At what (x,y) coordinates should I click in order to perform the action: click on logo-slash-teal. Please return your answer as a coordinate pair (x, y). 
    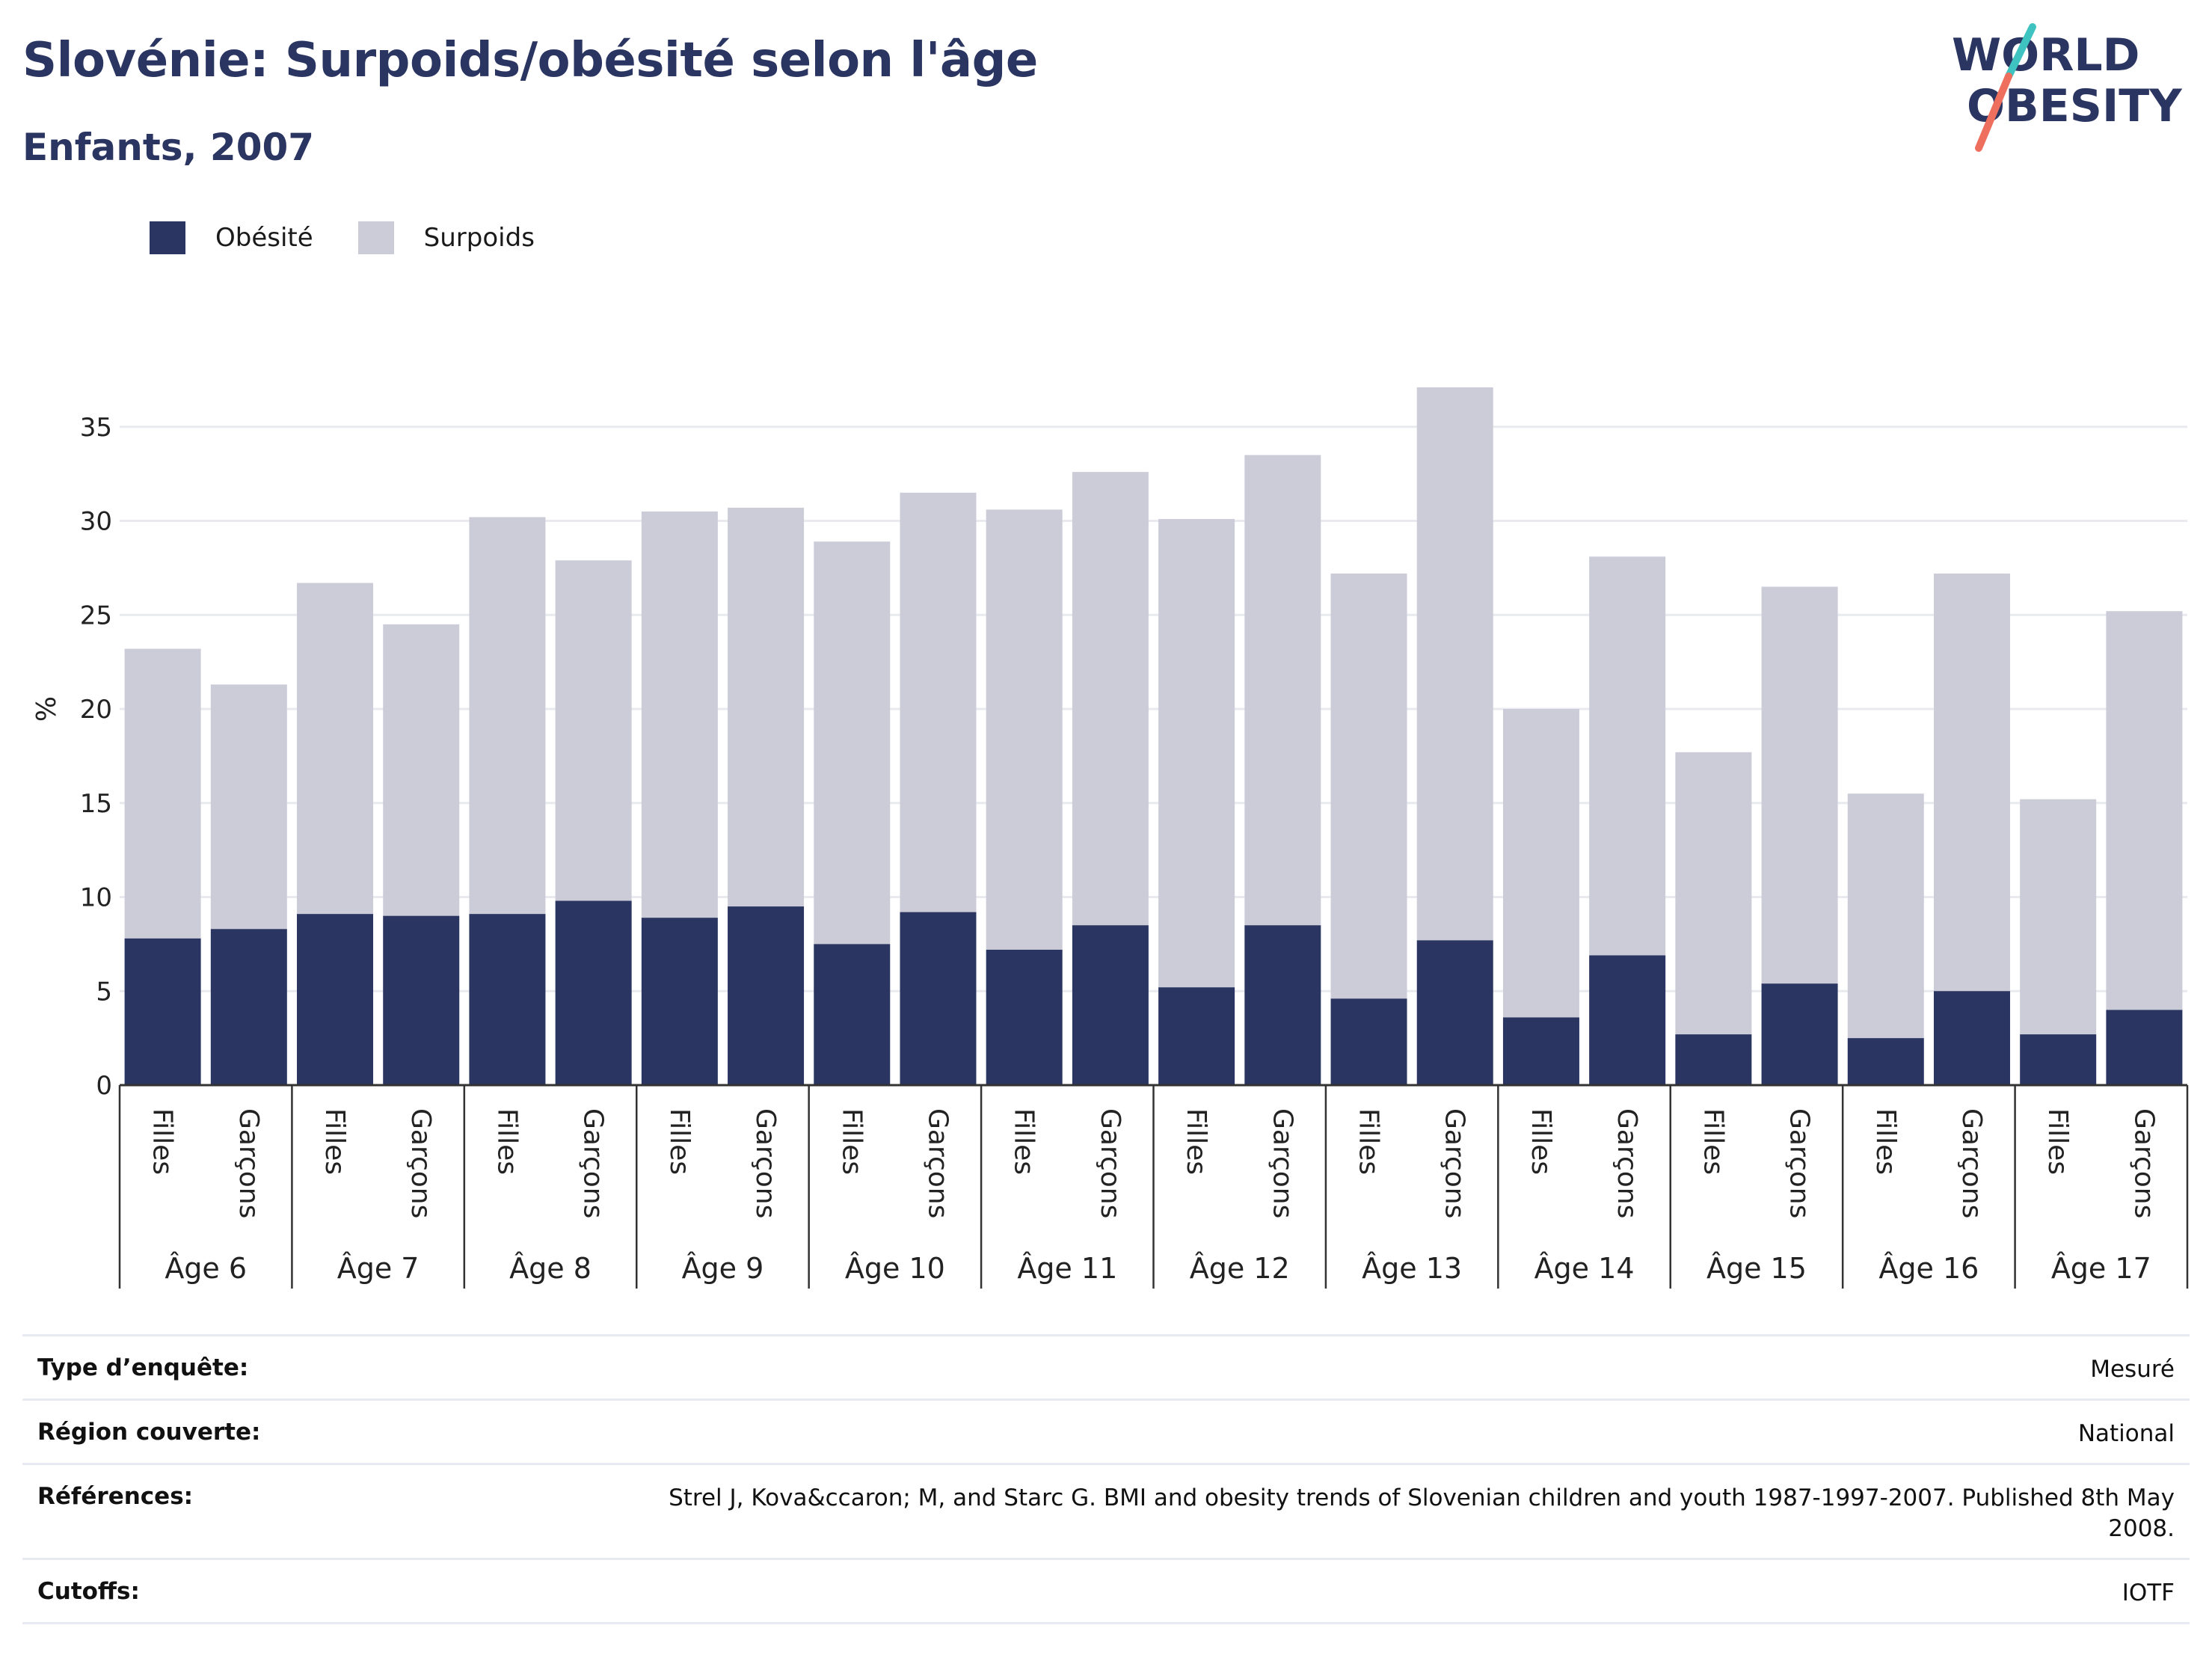
    Looking at the image, I should click on (2020, 51).